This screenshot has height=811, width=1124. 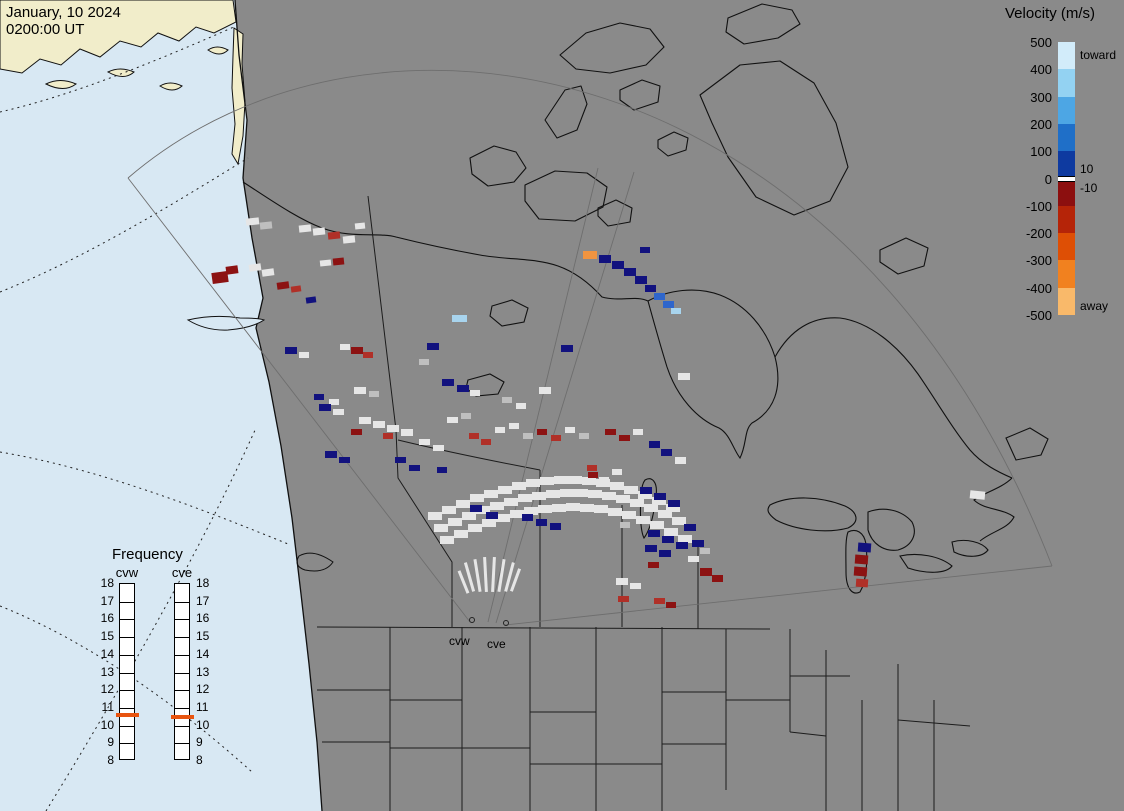 What do you see at coordinates (226, 323) in the screenshot?
I see `panhandle-islands` at bounding box center [226, 323].